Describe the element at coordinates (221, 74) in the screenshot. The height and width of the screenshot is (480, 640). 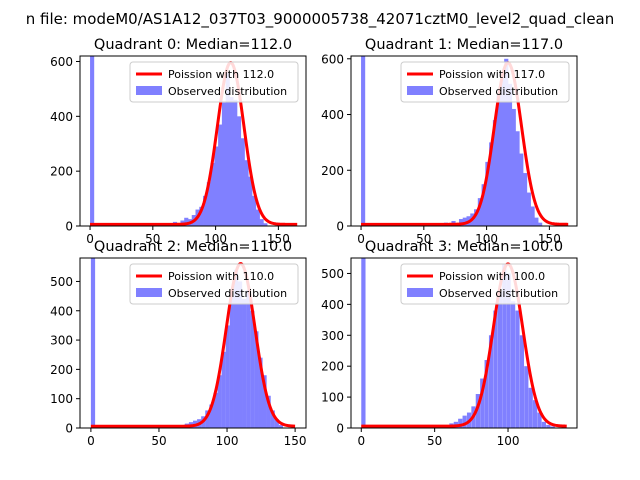
I see `legend-label-poisson: Poission with 112.0` at that location.